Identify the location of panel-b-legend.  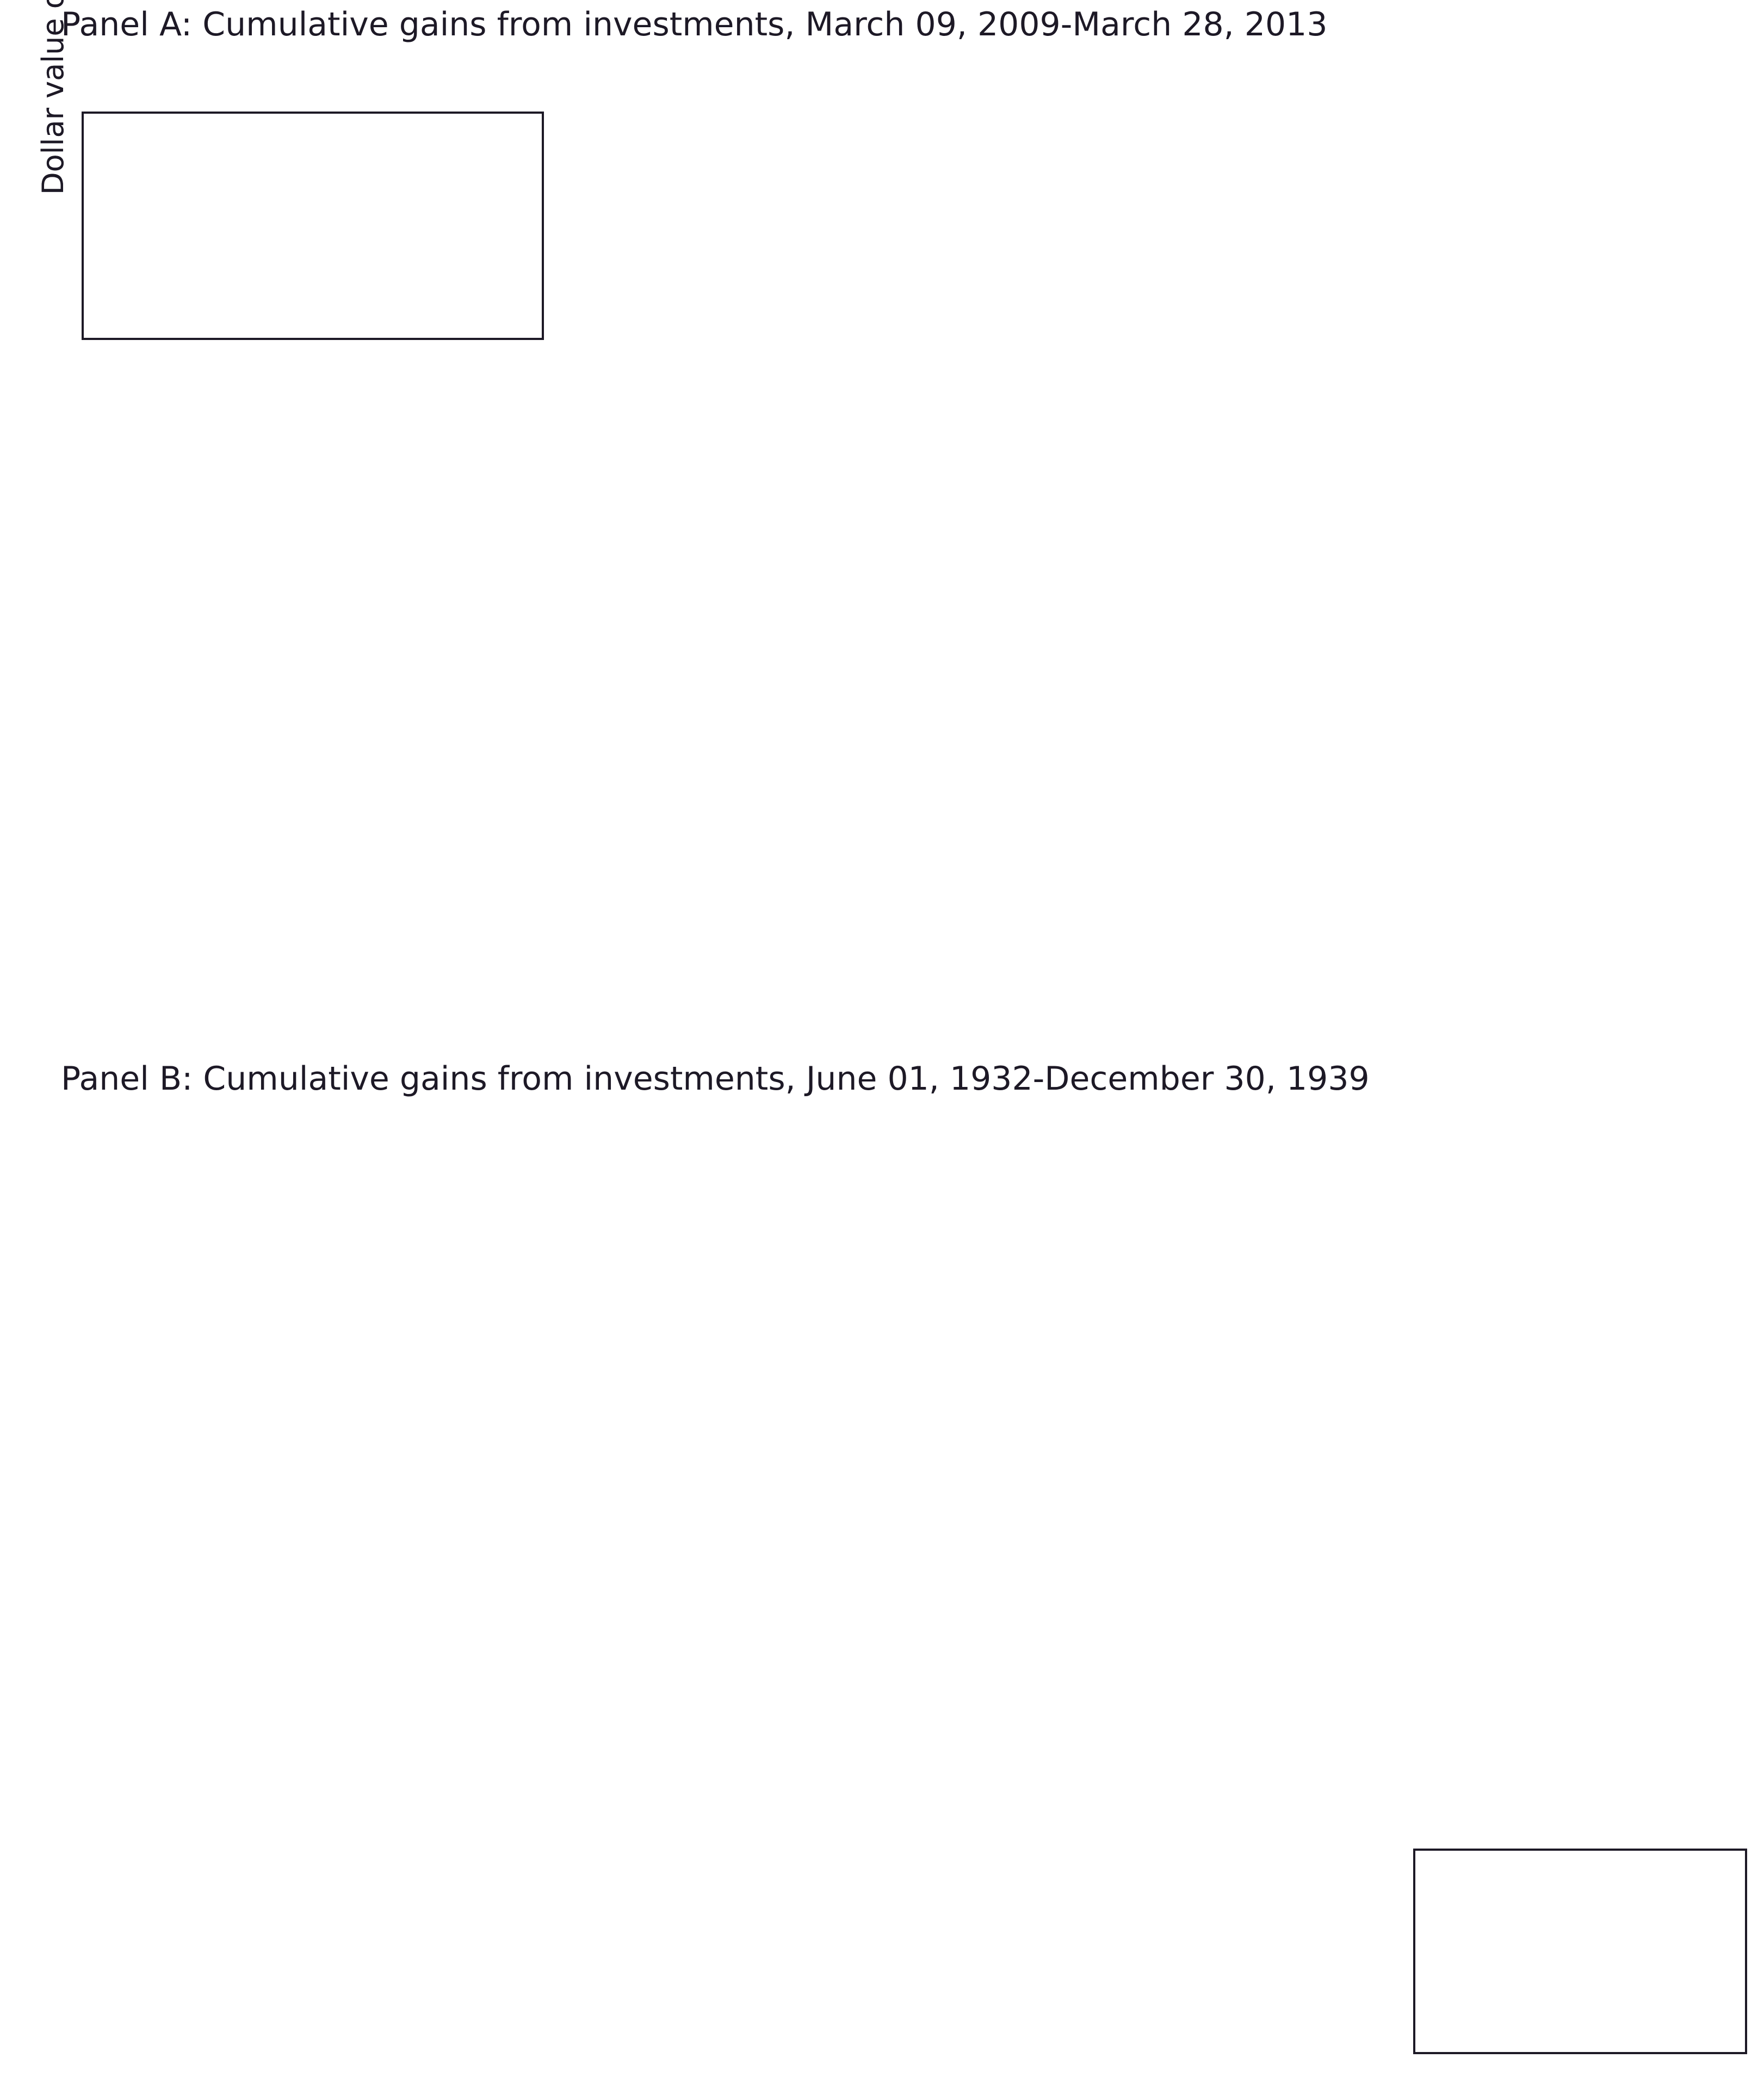
(1580, 1952).